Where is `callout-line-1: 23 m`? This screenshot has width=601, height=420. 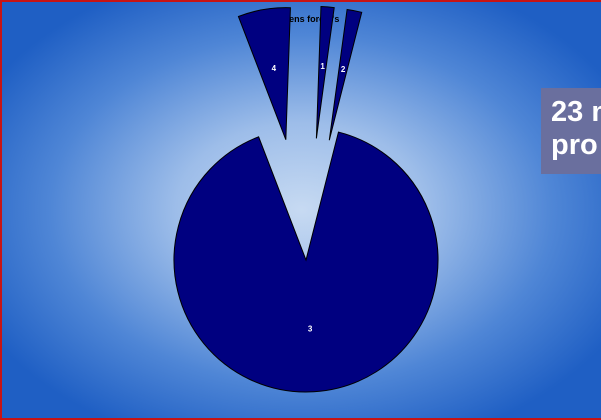
callout-line-1: 23 m is located at coordinates (576, 112).